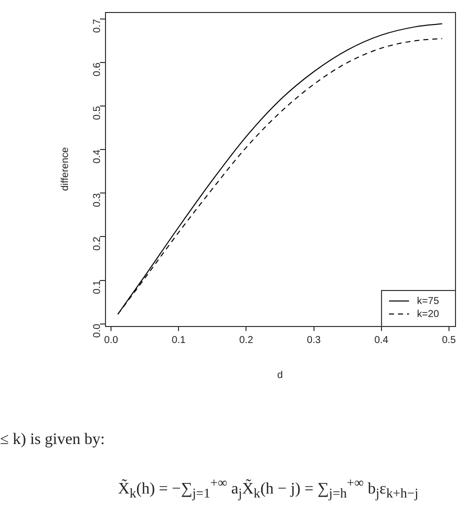  What do you see at coordinates (449, 340) in the screenshot?
I see `x-tick-label: 0.5` at bounding box center [449, 340].